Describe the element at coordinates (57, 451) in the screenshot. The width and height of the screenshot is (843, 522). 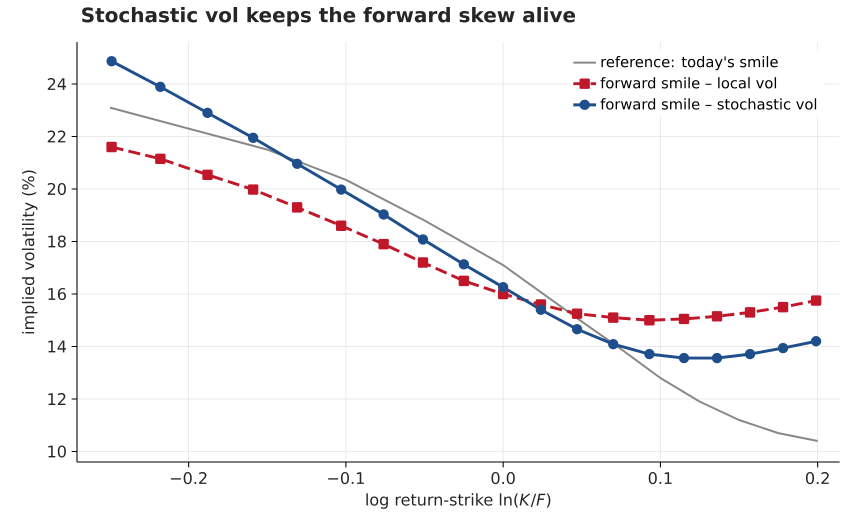
I see `y-tick-label: 10` at that location.